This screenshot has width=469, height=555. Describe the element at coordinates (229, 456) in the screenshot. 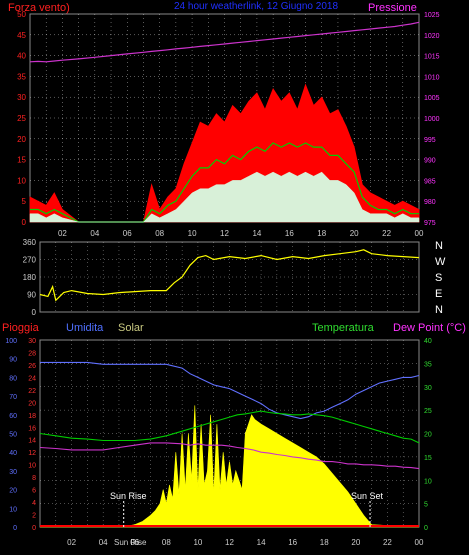

I see `dewpoint-series` at that location.